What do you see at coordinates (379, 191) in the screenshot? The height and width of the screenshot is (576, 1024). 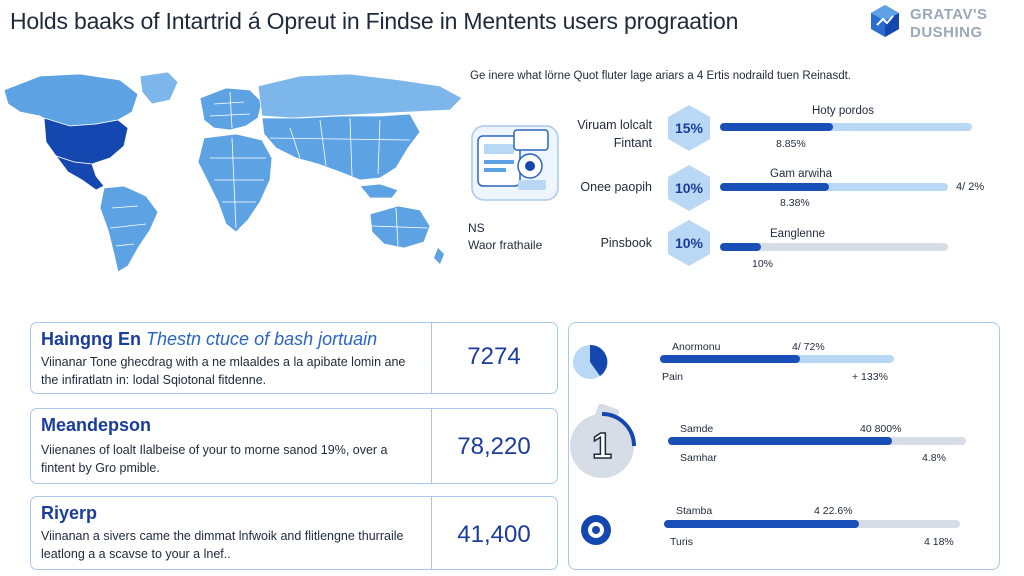 I see `map-region-indonesia` at bounding box center [379, 191].